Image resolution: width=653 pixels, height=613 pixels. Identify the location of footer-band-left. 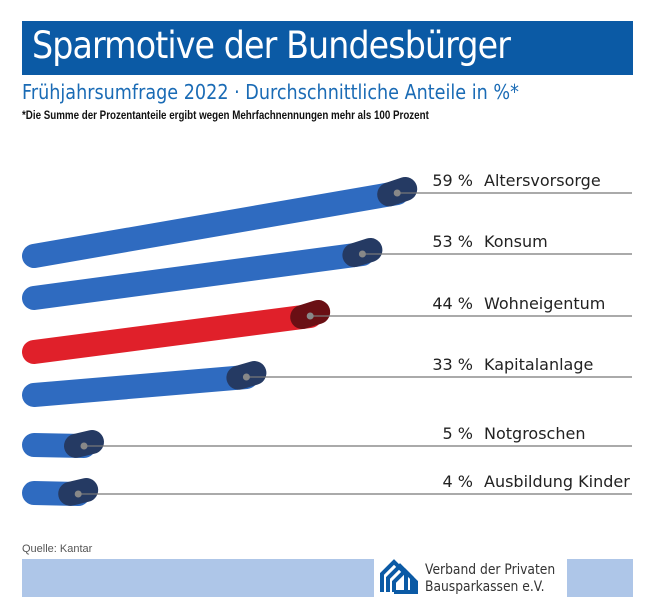
(198, 578).